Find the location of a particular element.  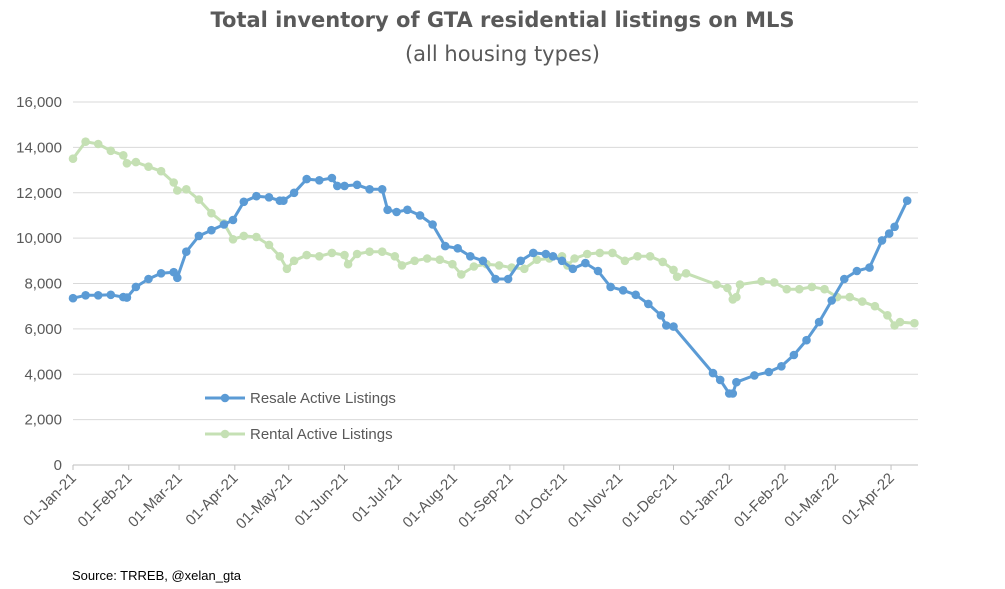

chart-subtitle: (all housing types) is located at coordinates (502, 54).